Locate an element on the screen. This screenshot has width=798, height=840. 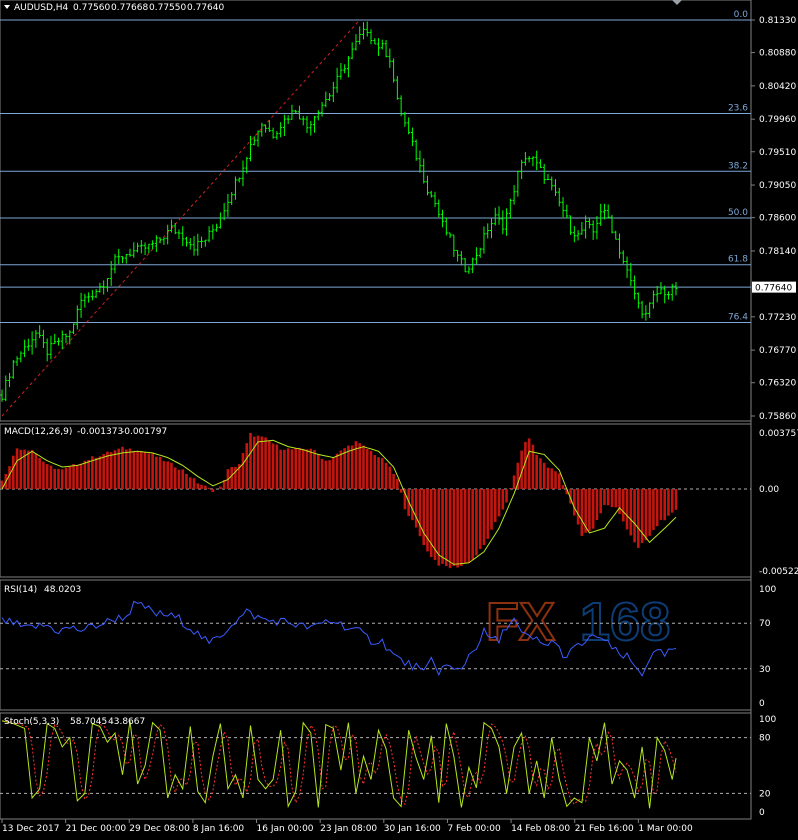
stoch-main-value: 58.7045 is located at coordinates (88, 722).